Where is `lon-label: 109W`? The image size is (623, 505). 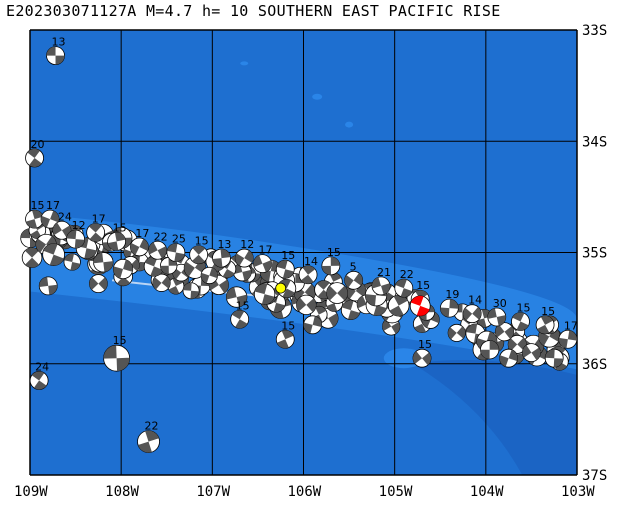
lon-label: 109W is located at coordinates (31, 492).